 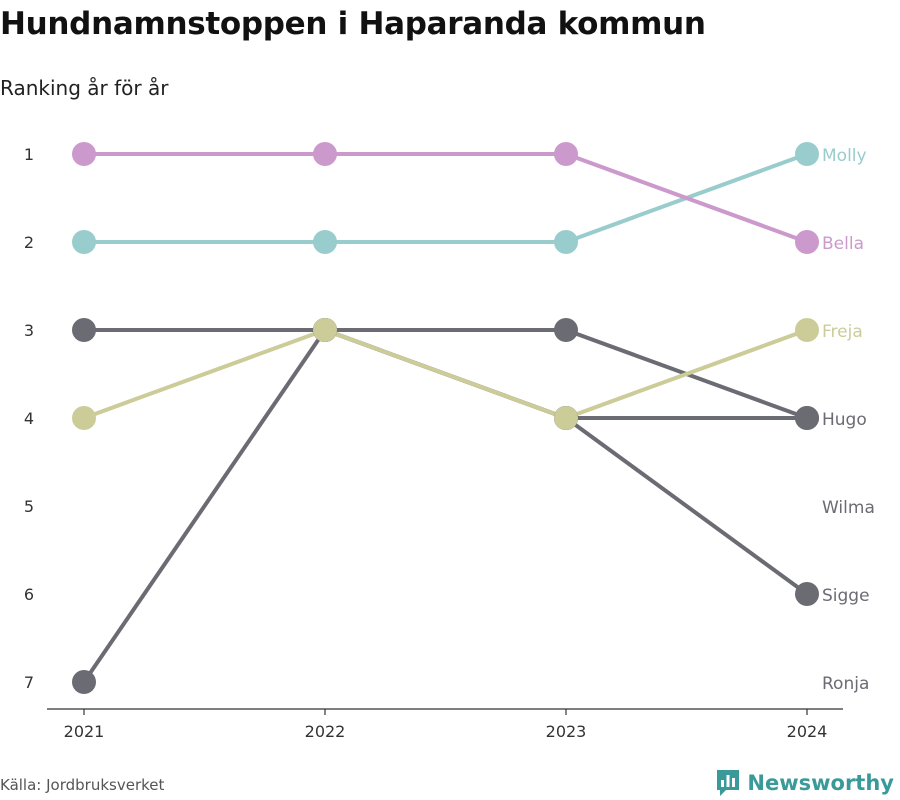 What do you see at coordinates (325, 731) in the screenshot?
I see `x-tick-label-2022: 2022` at bounding box center [325, 731].